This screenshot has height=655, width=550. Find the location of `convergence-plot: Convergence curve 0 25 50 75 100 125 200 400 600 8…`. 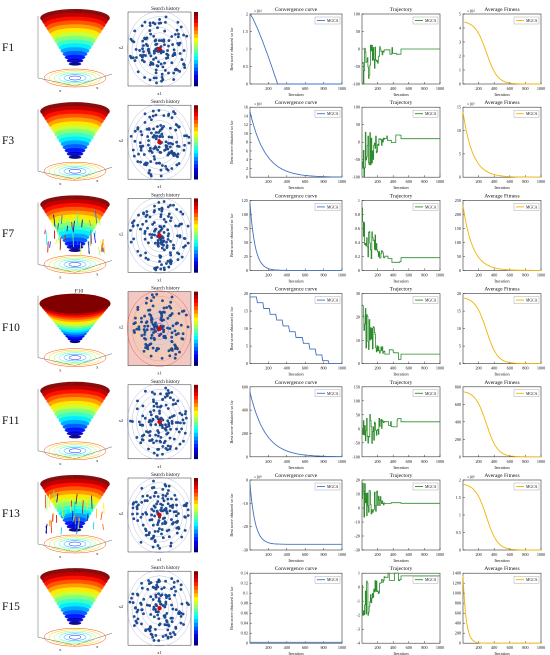

convergence-plot: Convergence curve 0 25 50 75 100 125 200 400 600 8… is located at coordinates (287, 238).